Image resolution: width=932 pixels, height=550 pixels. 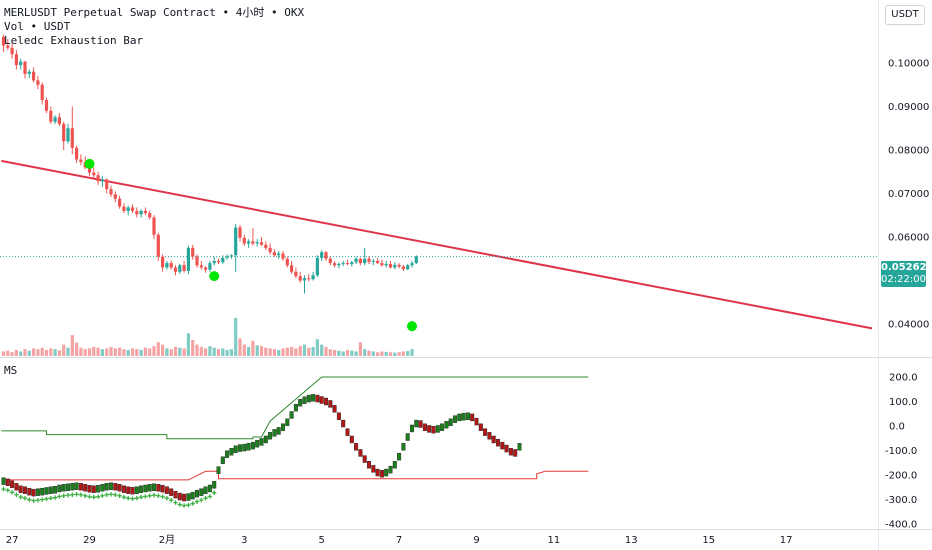 What do you see at coordinates (74, 40) in the screenshot?
I see `indicator-legend: Leledc Exhaustion Bar` at bounding box center [74, 40].